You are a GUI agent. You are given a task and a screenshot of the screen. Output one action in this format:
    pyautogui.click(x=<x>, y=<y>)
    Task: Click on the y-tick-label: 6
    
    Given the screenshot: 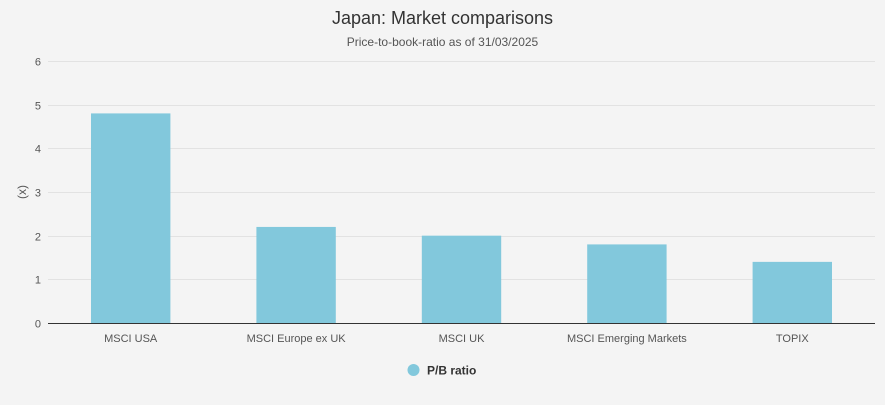 What is the action you would take?
    pyautogui.click(x=38, y=63)
    